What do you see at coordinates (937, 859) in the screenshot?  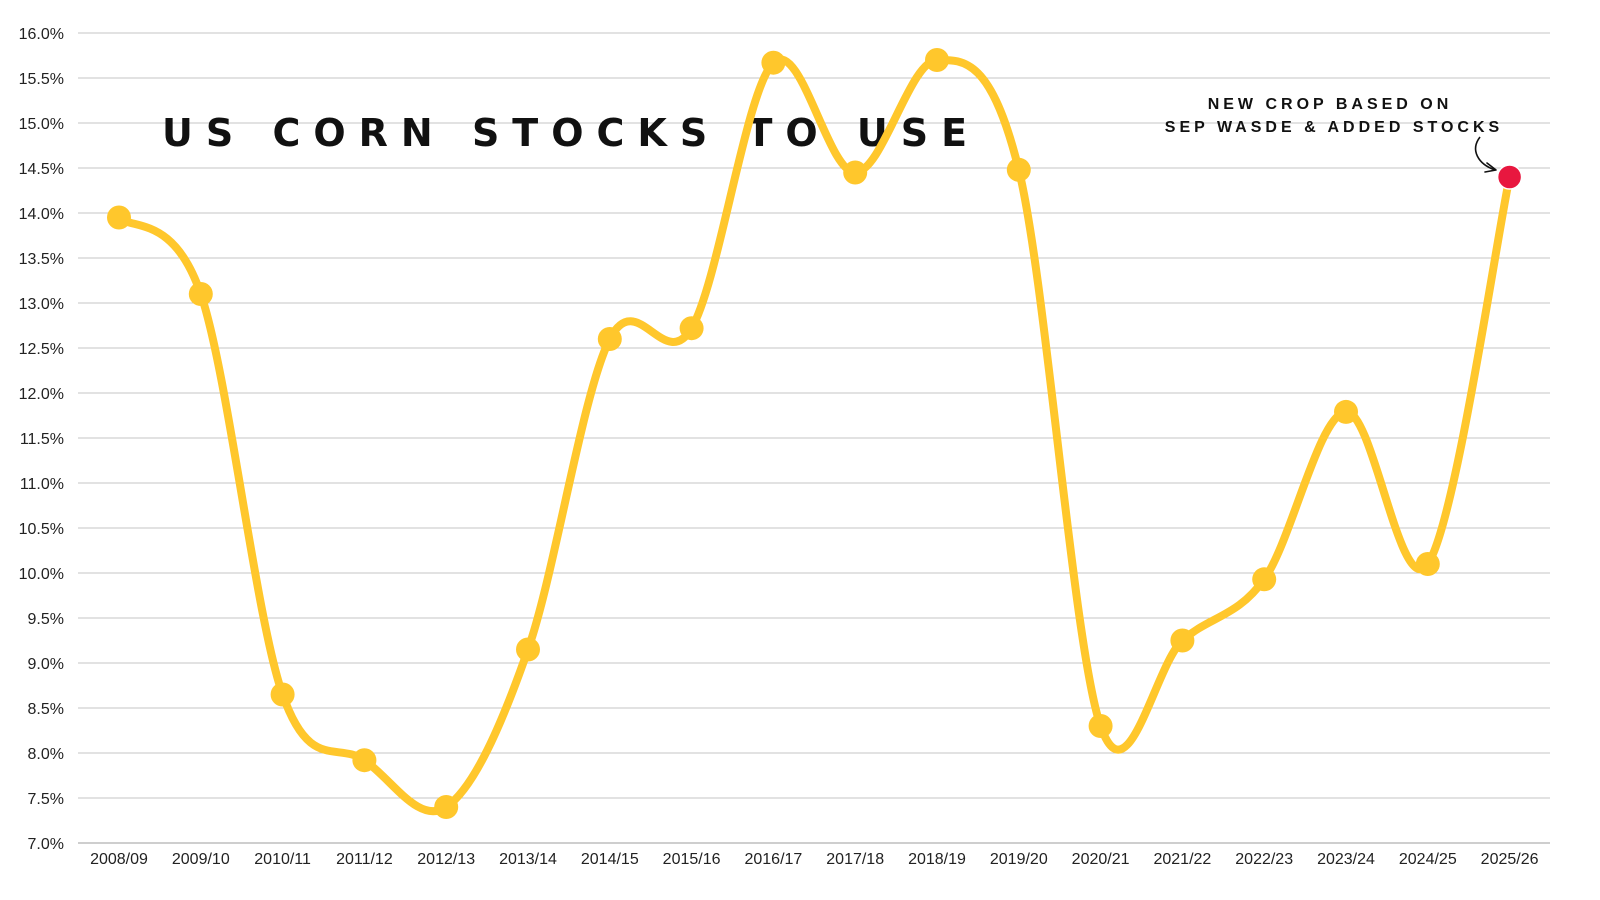 I see `x-tick-label: 2018/19` at bounding box center [937, 859].